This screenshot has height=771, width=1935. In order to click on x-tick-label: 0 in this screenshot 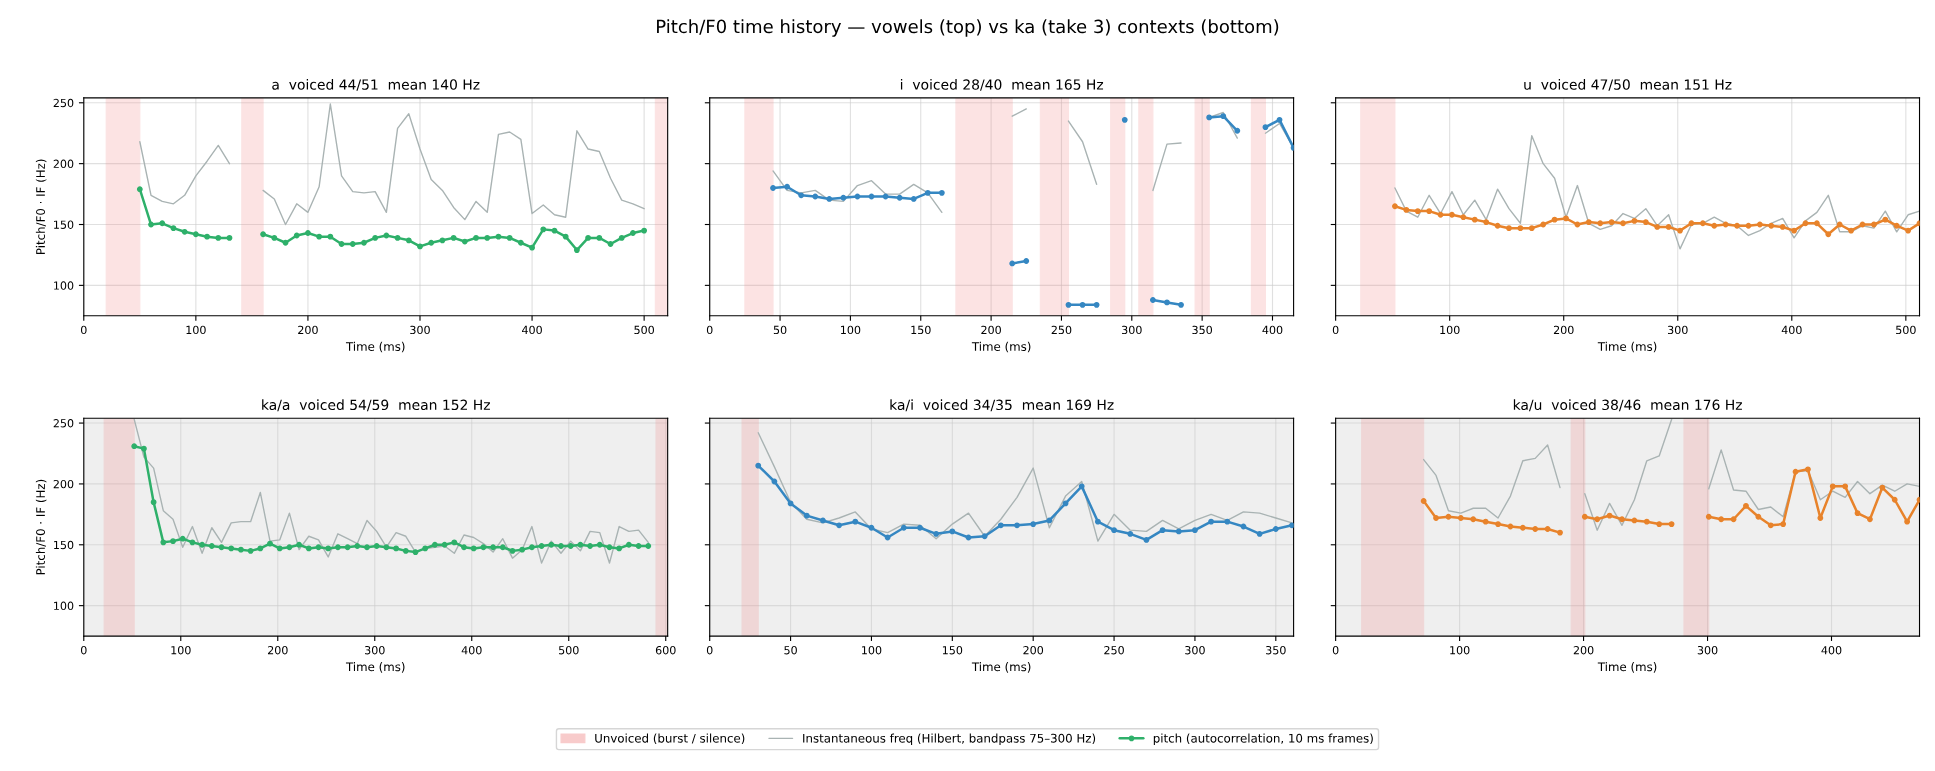, I will do `click(1335, 330)`.